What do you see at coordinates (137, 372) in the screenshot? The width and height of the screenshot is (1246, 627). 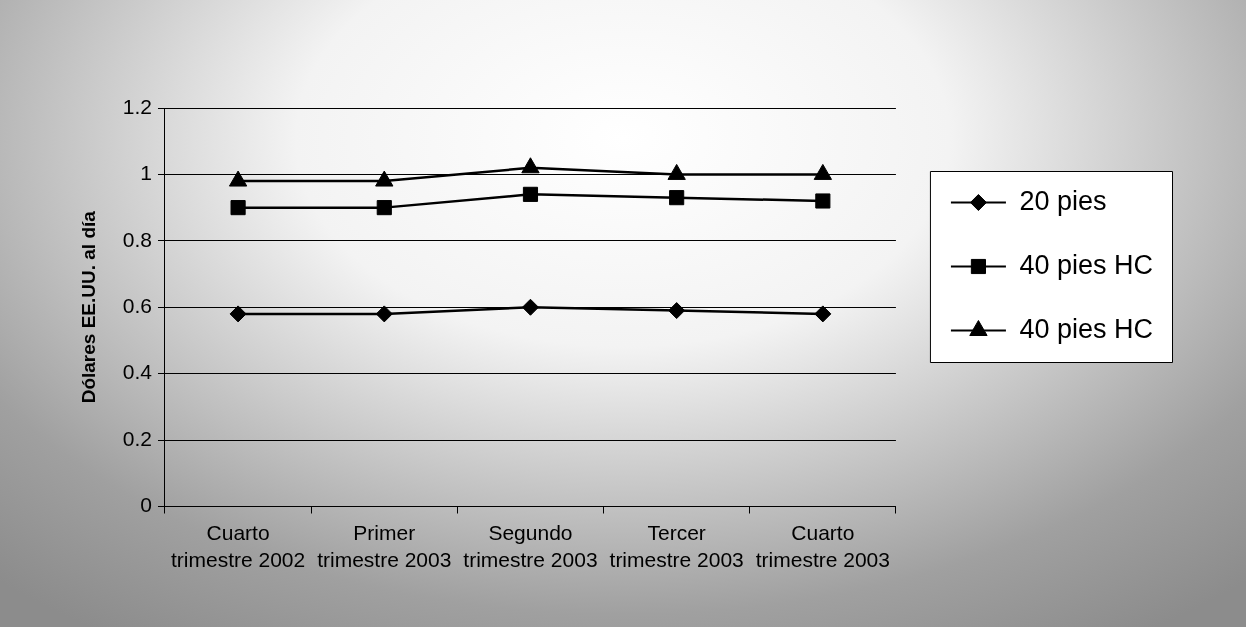 I see `y-tick-label: 0.4` at bounding box center [137, 372].